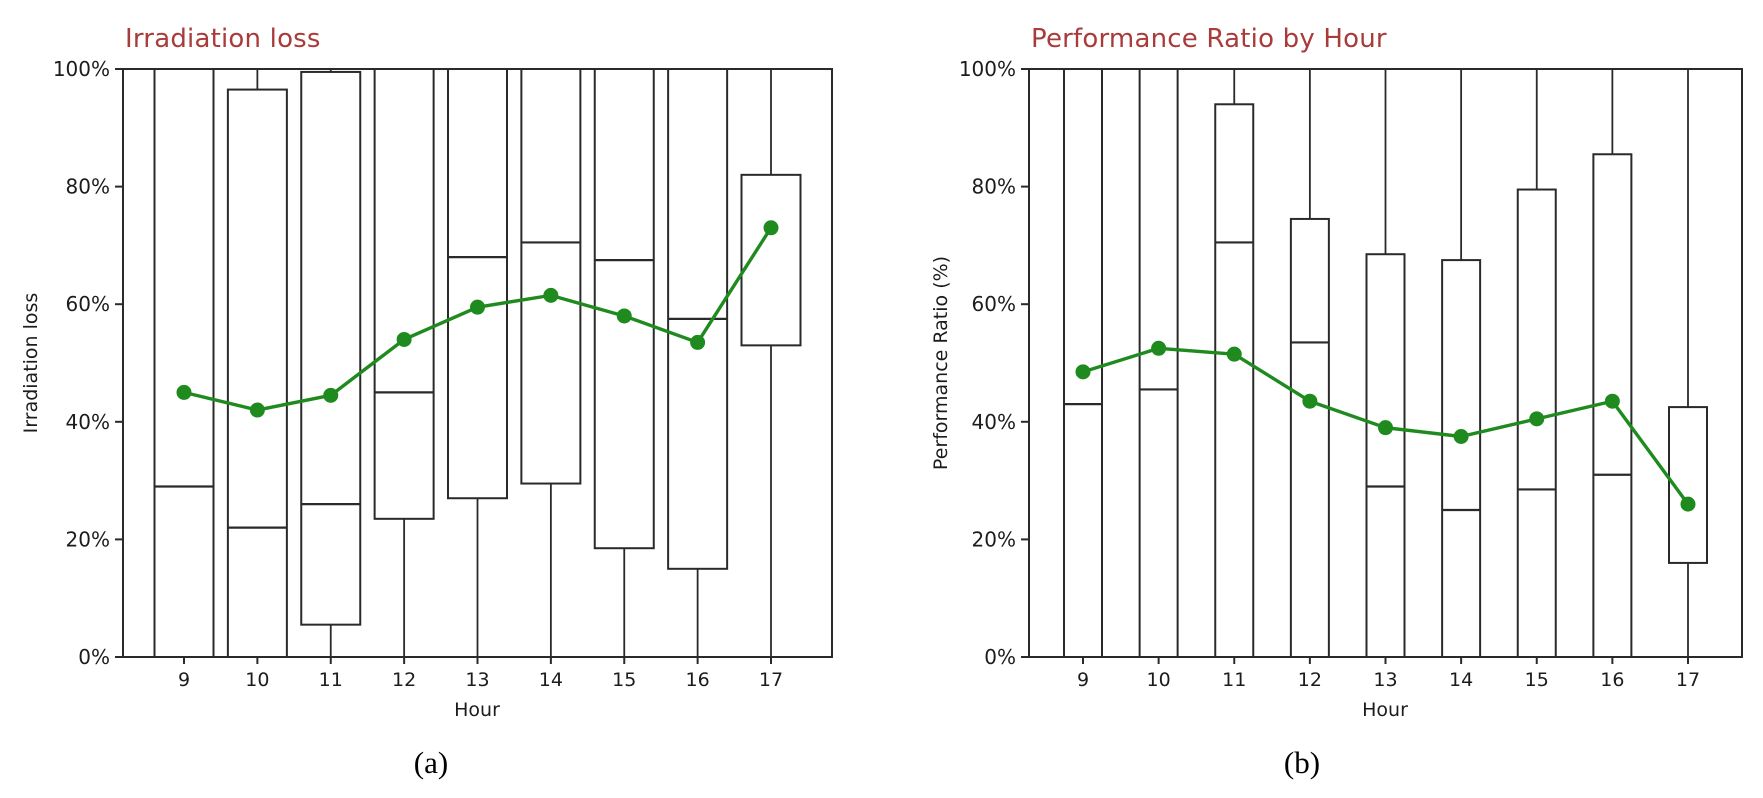 The width and height of the screenshot is (1763, 798). Describe the element at coordinates (941, 363) in the screenshot. I see `chart-b-y-axis-label: Performance Ratio (%)` at that location.